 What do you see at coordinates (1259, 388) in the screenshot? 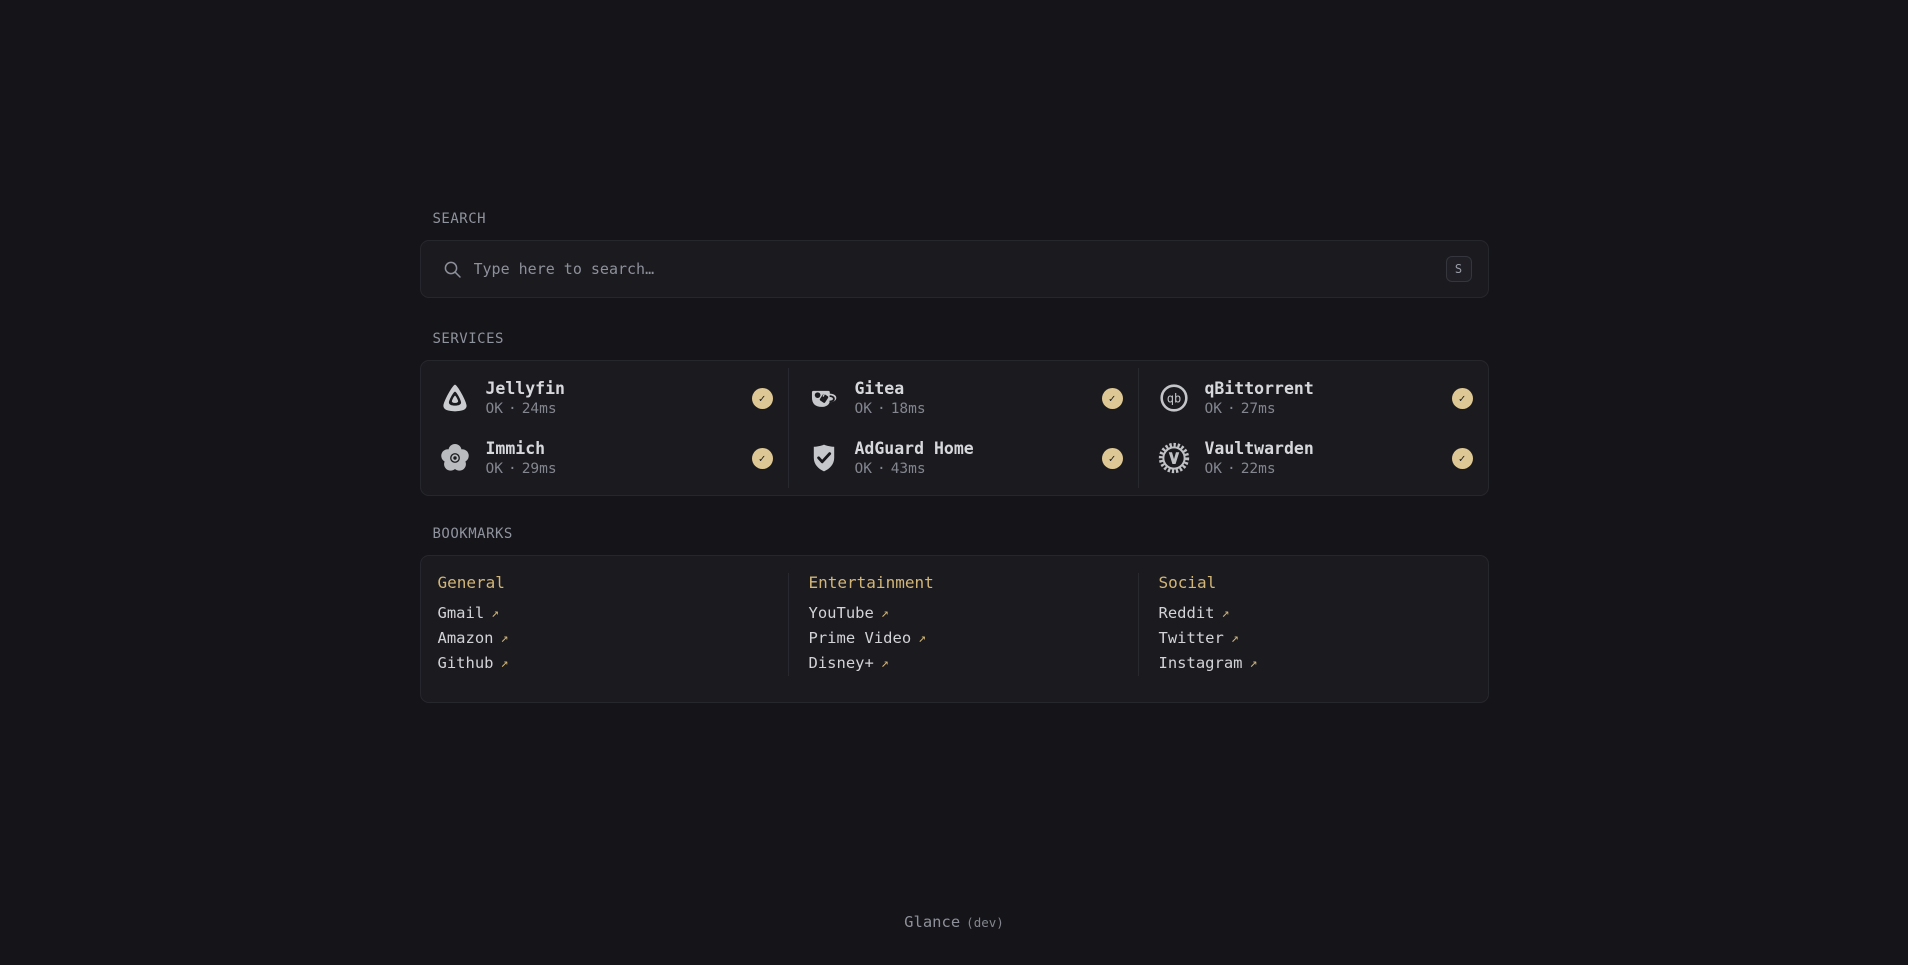
I see `service-name: qBittorrent` at bounding box center [1259, 388].